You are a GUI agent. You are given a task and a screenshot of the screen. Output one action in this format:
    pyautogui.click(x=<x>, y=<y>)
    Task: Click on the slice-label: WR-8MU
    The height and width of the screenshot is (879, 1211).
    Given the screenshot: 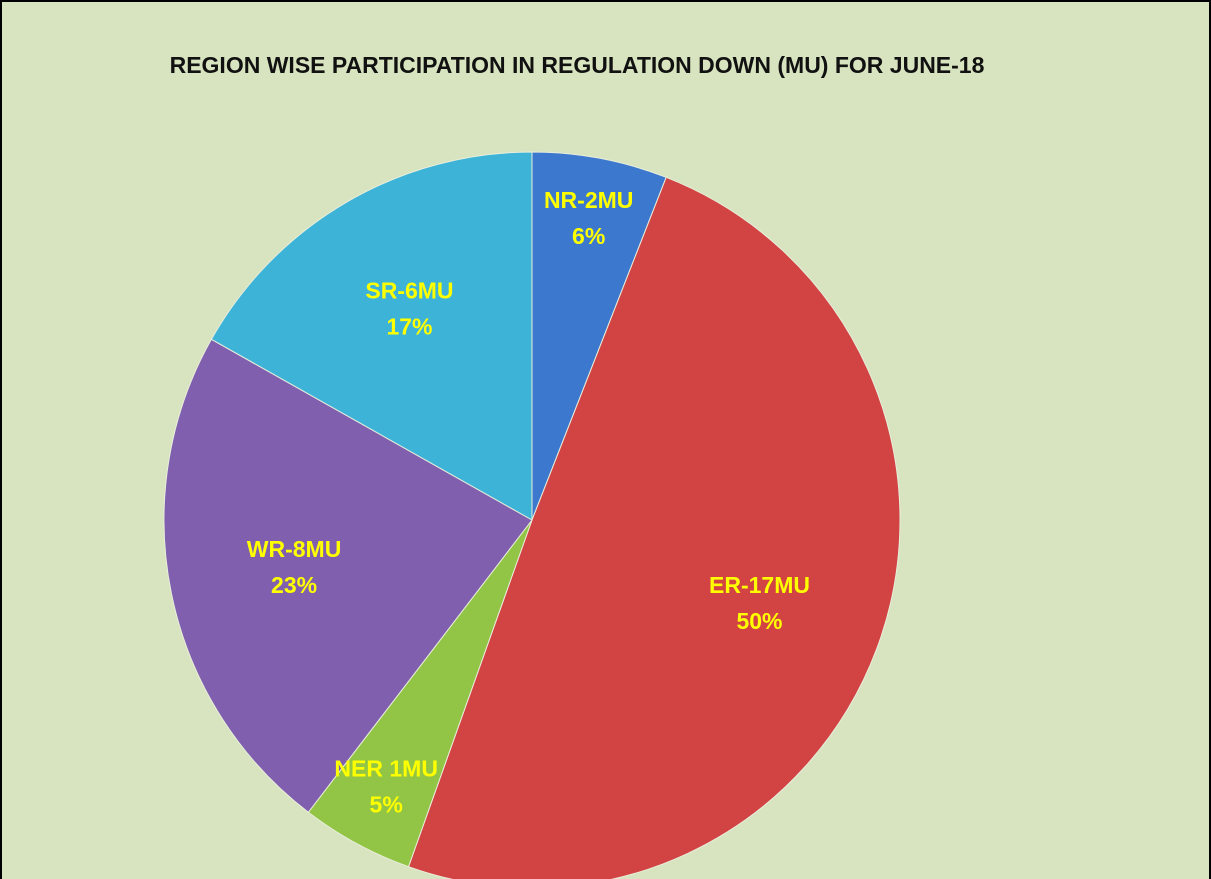 What is the action you would take?
    pyautogui.click(x=294, y=549)
    